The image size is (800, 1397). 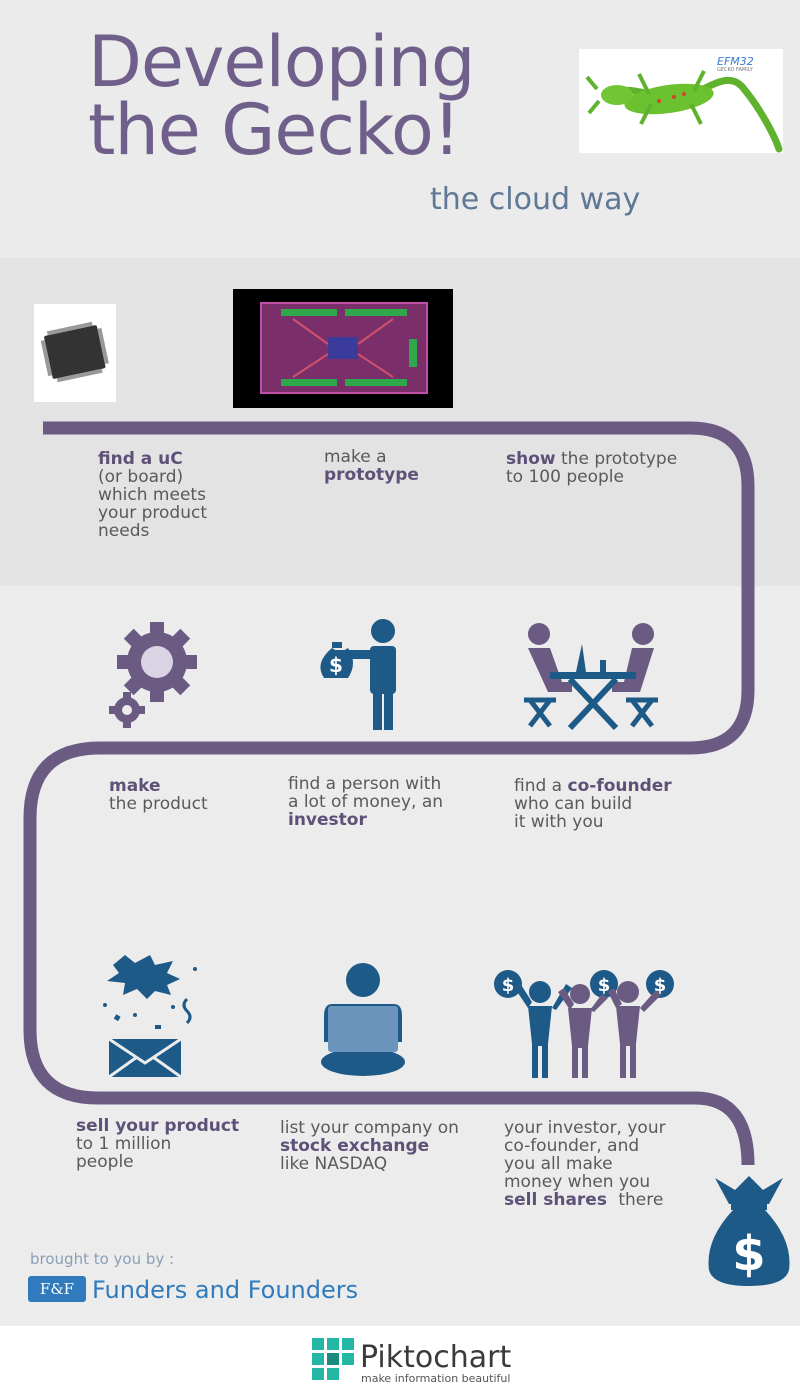 What do you see at coordinates (105, 1162) in the screenshot?
I see `step-line: people` at bounding box center [105, 1162].